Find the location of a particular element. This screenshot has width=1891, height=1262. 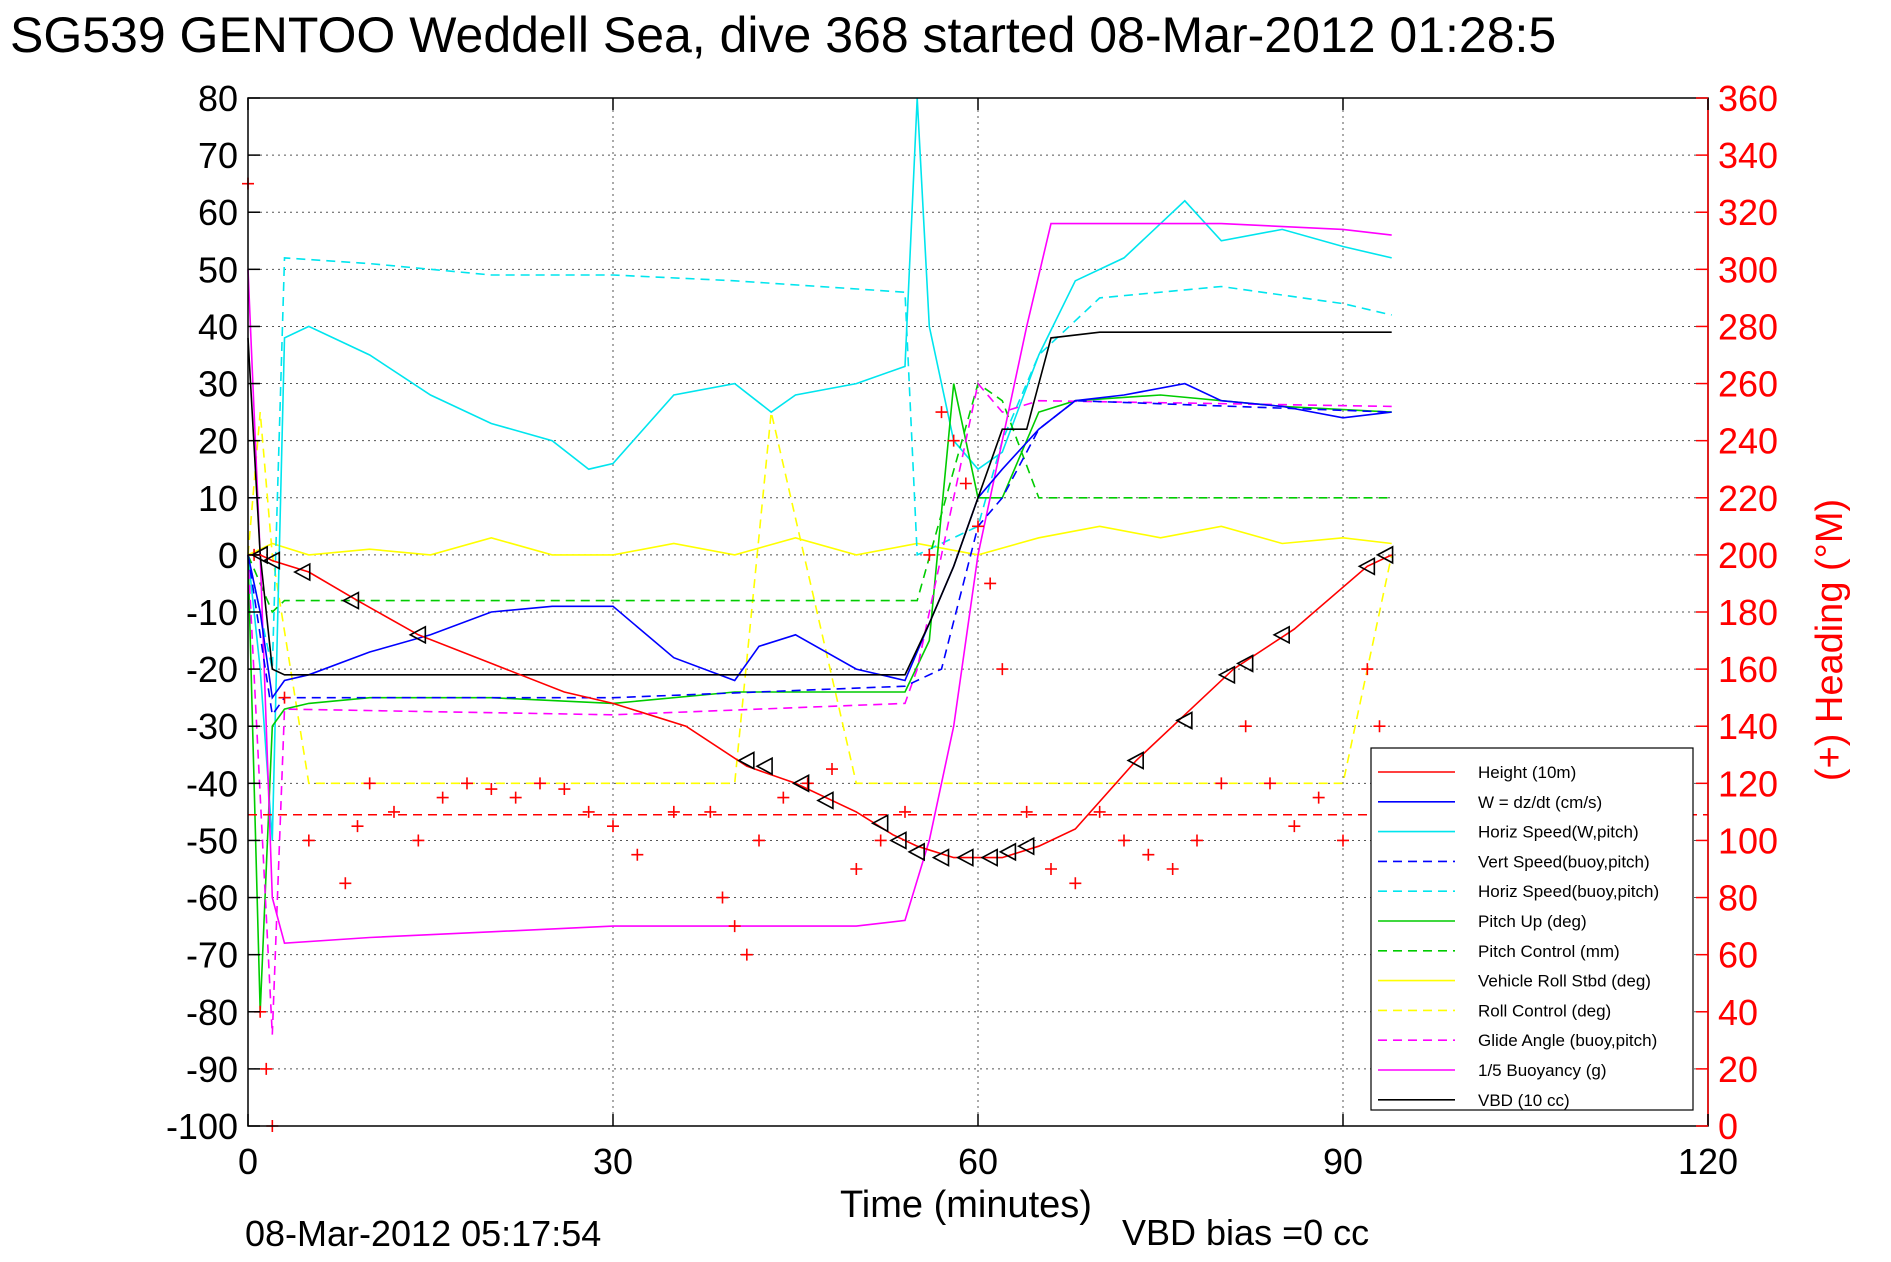

y-tick-label-right: 200 is located at coordinates (1748, 555).